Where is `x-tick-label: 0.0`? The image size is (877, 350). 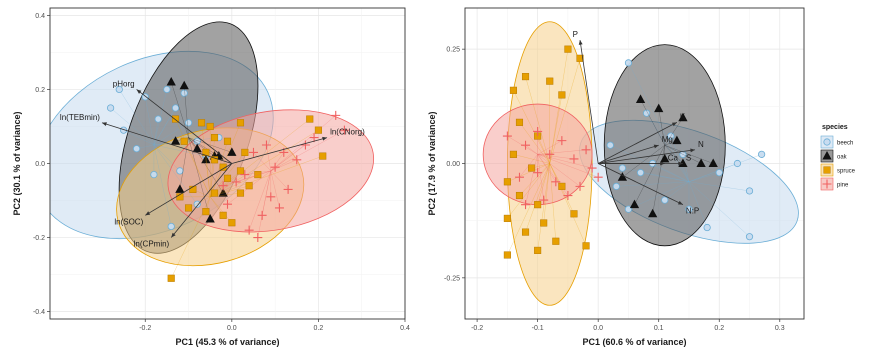 x-tick-label: 0.0 is located at coordinates (232, 328).